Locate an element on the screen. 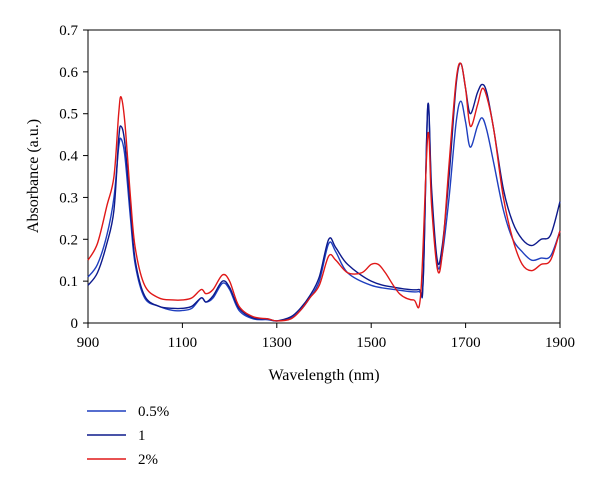  x-tick-label: 1100 is located at coordinates (182, 343).